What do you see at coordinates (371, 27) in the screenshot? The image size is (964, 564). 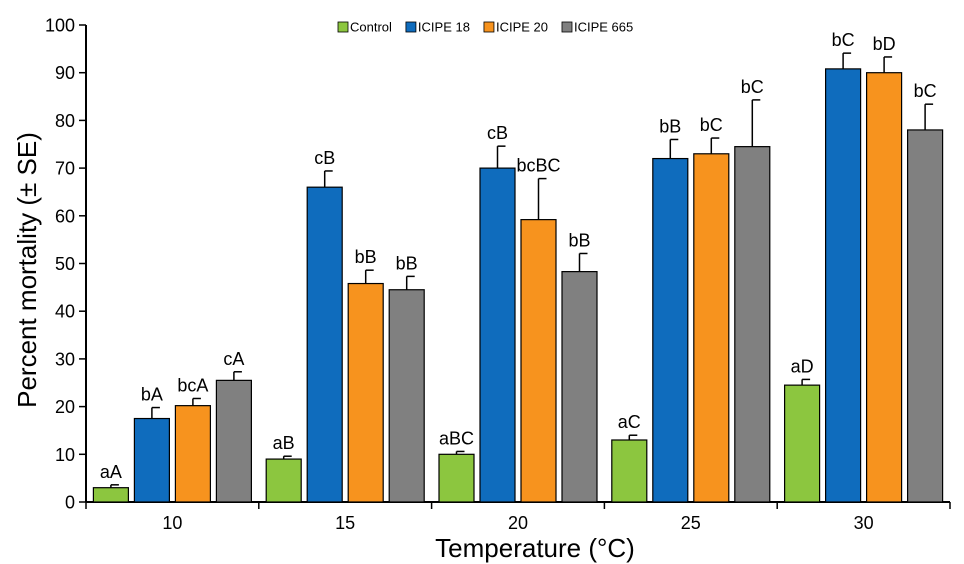 I see `legend-label: Control` at bounding box center [371, 27].